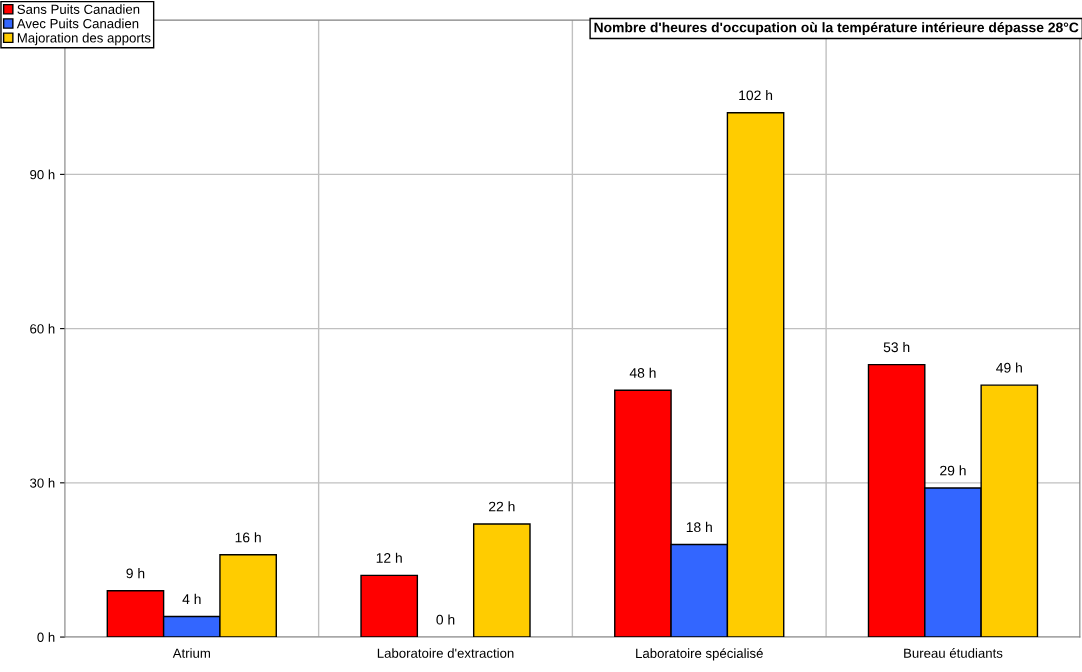 The image size is (1082, 672). What do you see at coordinates (699, 527) in the screenshot?
I see `data-label: 18 h` at bounding box center [699, 527].